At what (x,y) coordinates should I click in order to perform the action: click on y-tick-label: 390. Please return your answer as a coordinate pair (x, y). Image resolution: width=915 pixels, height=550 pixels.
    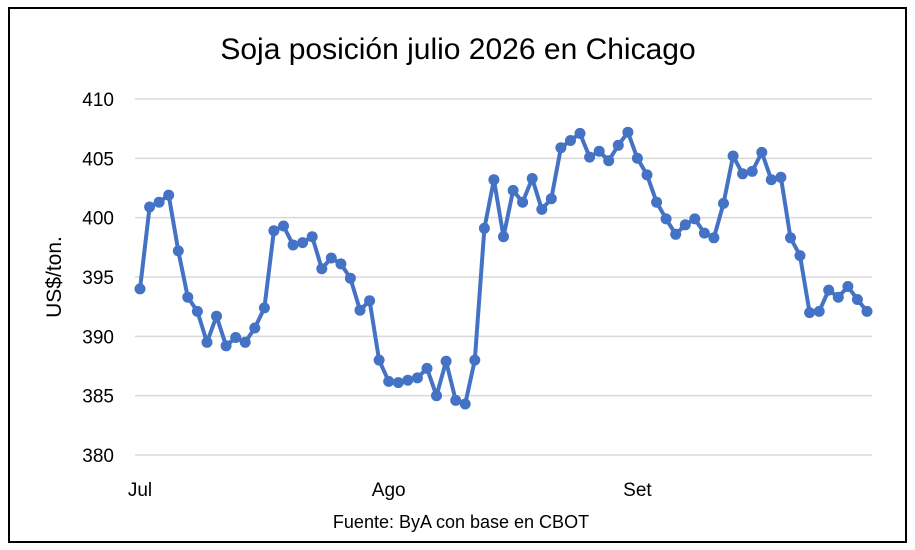
    Looking at the image, I should click on (98, 337).